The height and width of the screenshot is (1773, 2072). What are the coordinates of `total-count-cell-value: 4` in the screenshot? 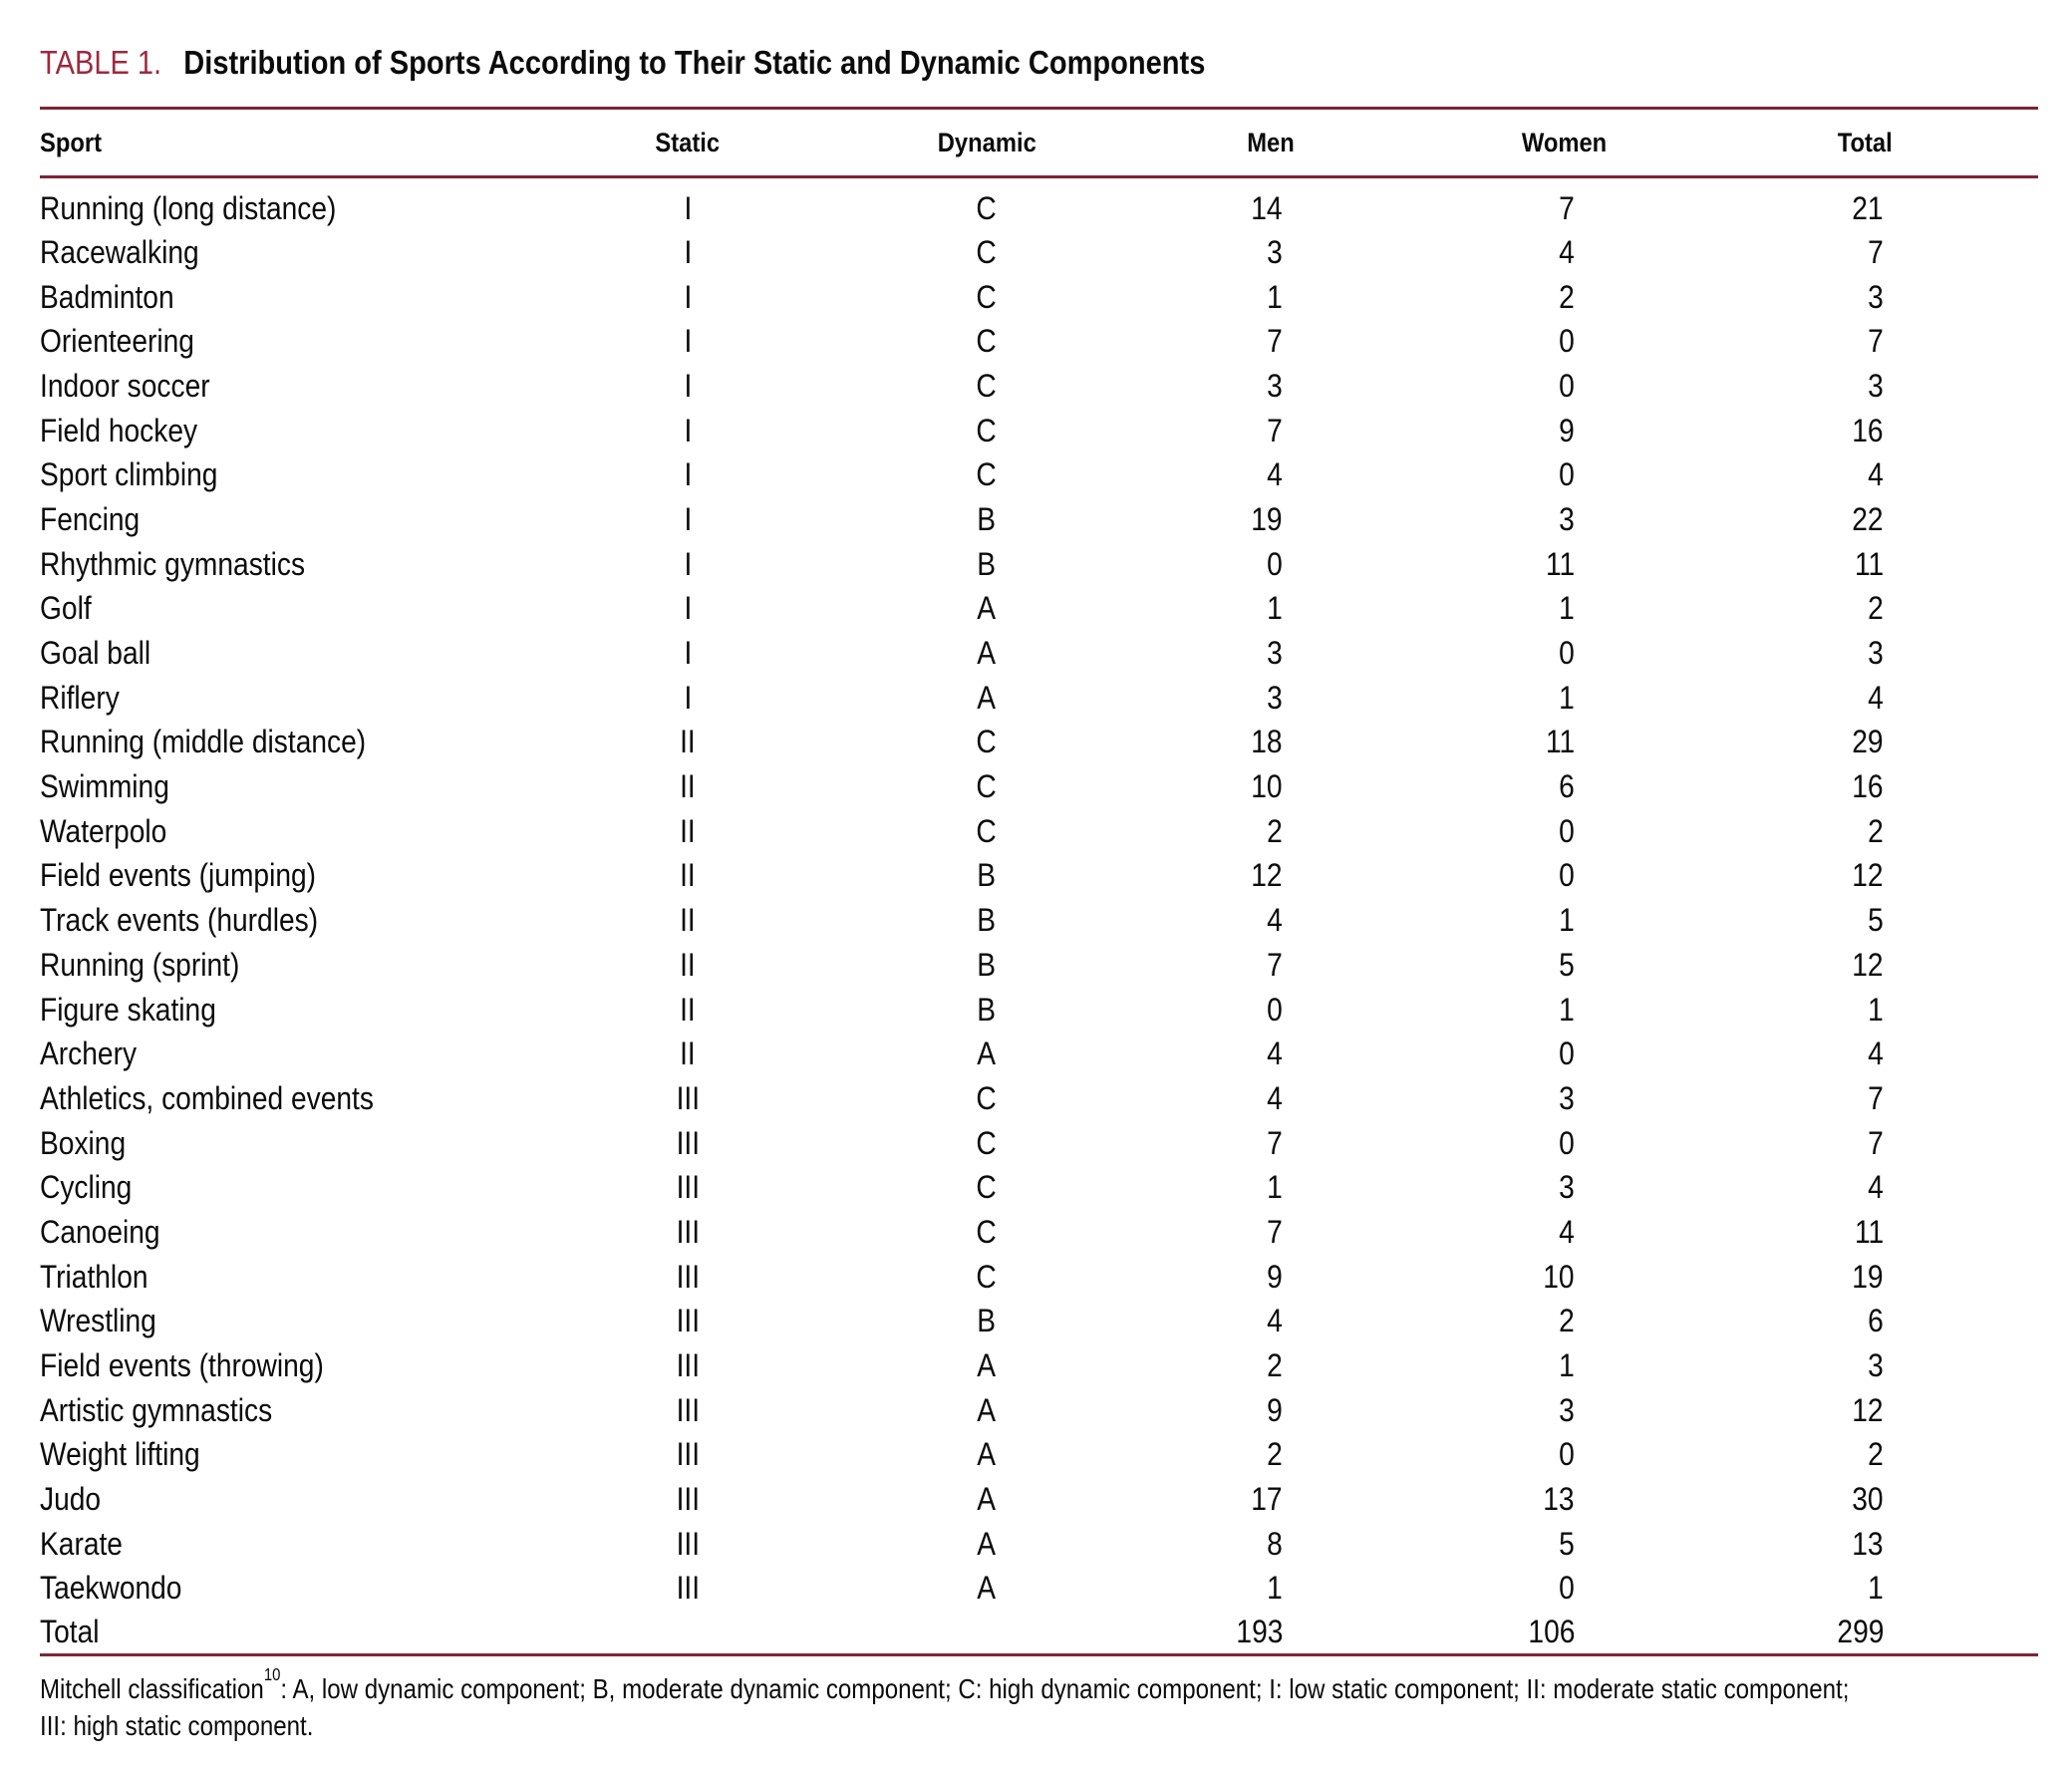 It's located at (1876, 474).